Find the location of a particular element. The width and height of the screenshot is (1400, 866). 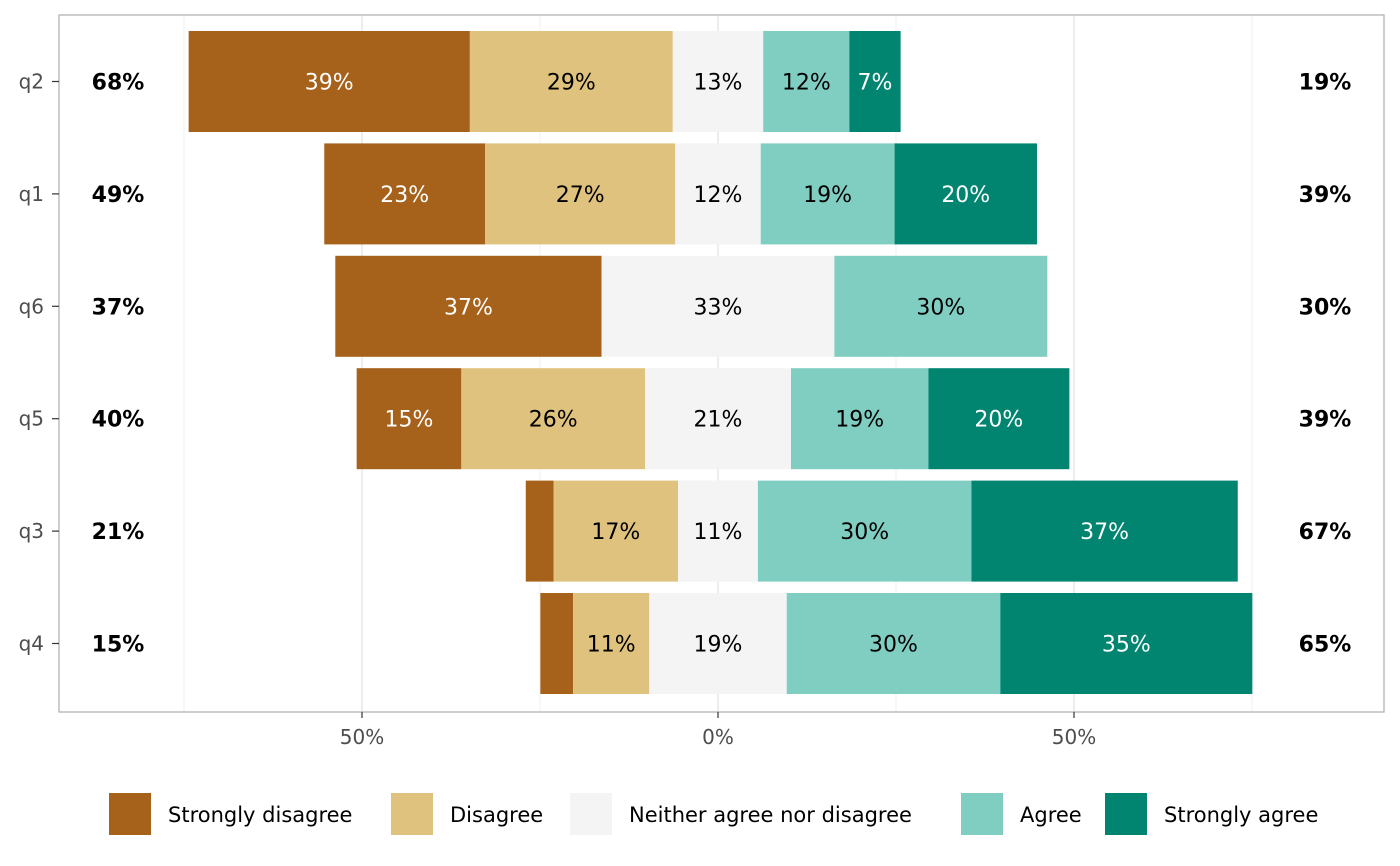

y-tick-label: q1 is located at coordinates (31, 194).